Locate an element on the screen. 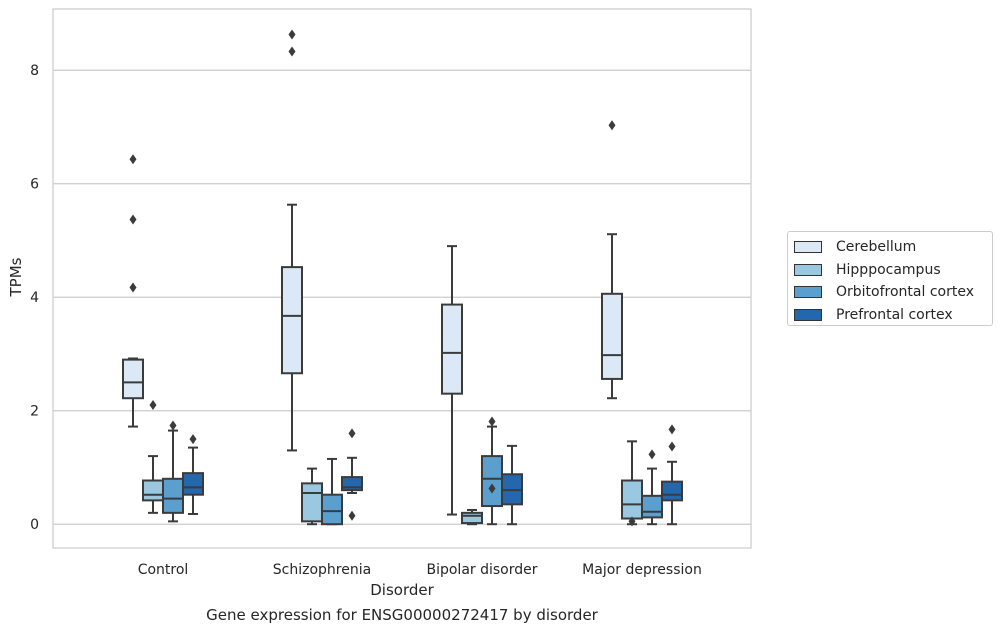 Image resolution: width=1003 pixels, height=634 pixels. y-tick-label: 2 is located at coordinates (34, 412).